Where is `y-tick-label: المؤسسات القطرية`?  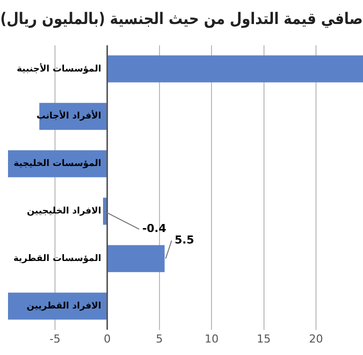 y-tick-label: المؤسسات القطرية is located at coordinates (57, 259).